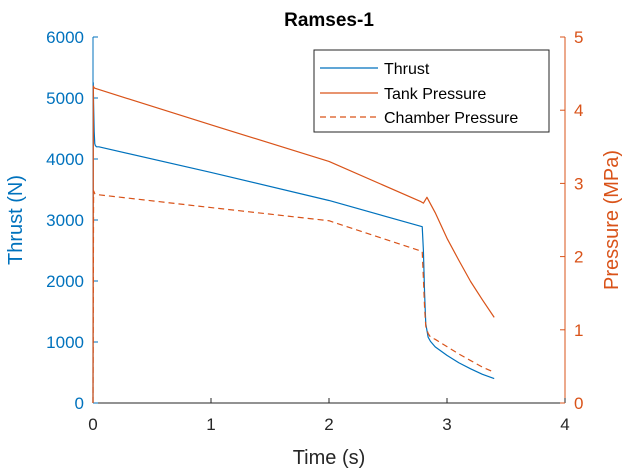  I want to click on x-ticks: 0 1 2 3 4, so click(329, 416).